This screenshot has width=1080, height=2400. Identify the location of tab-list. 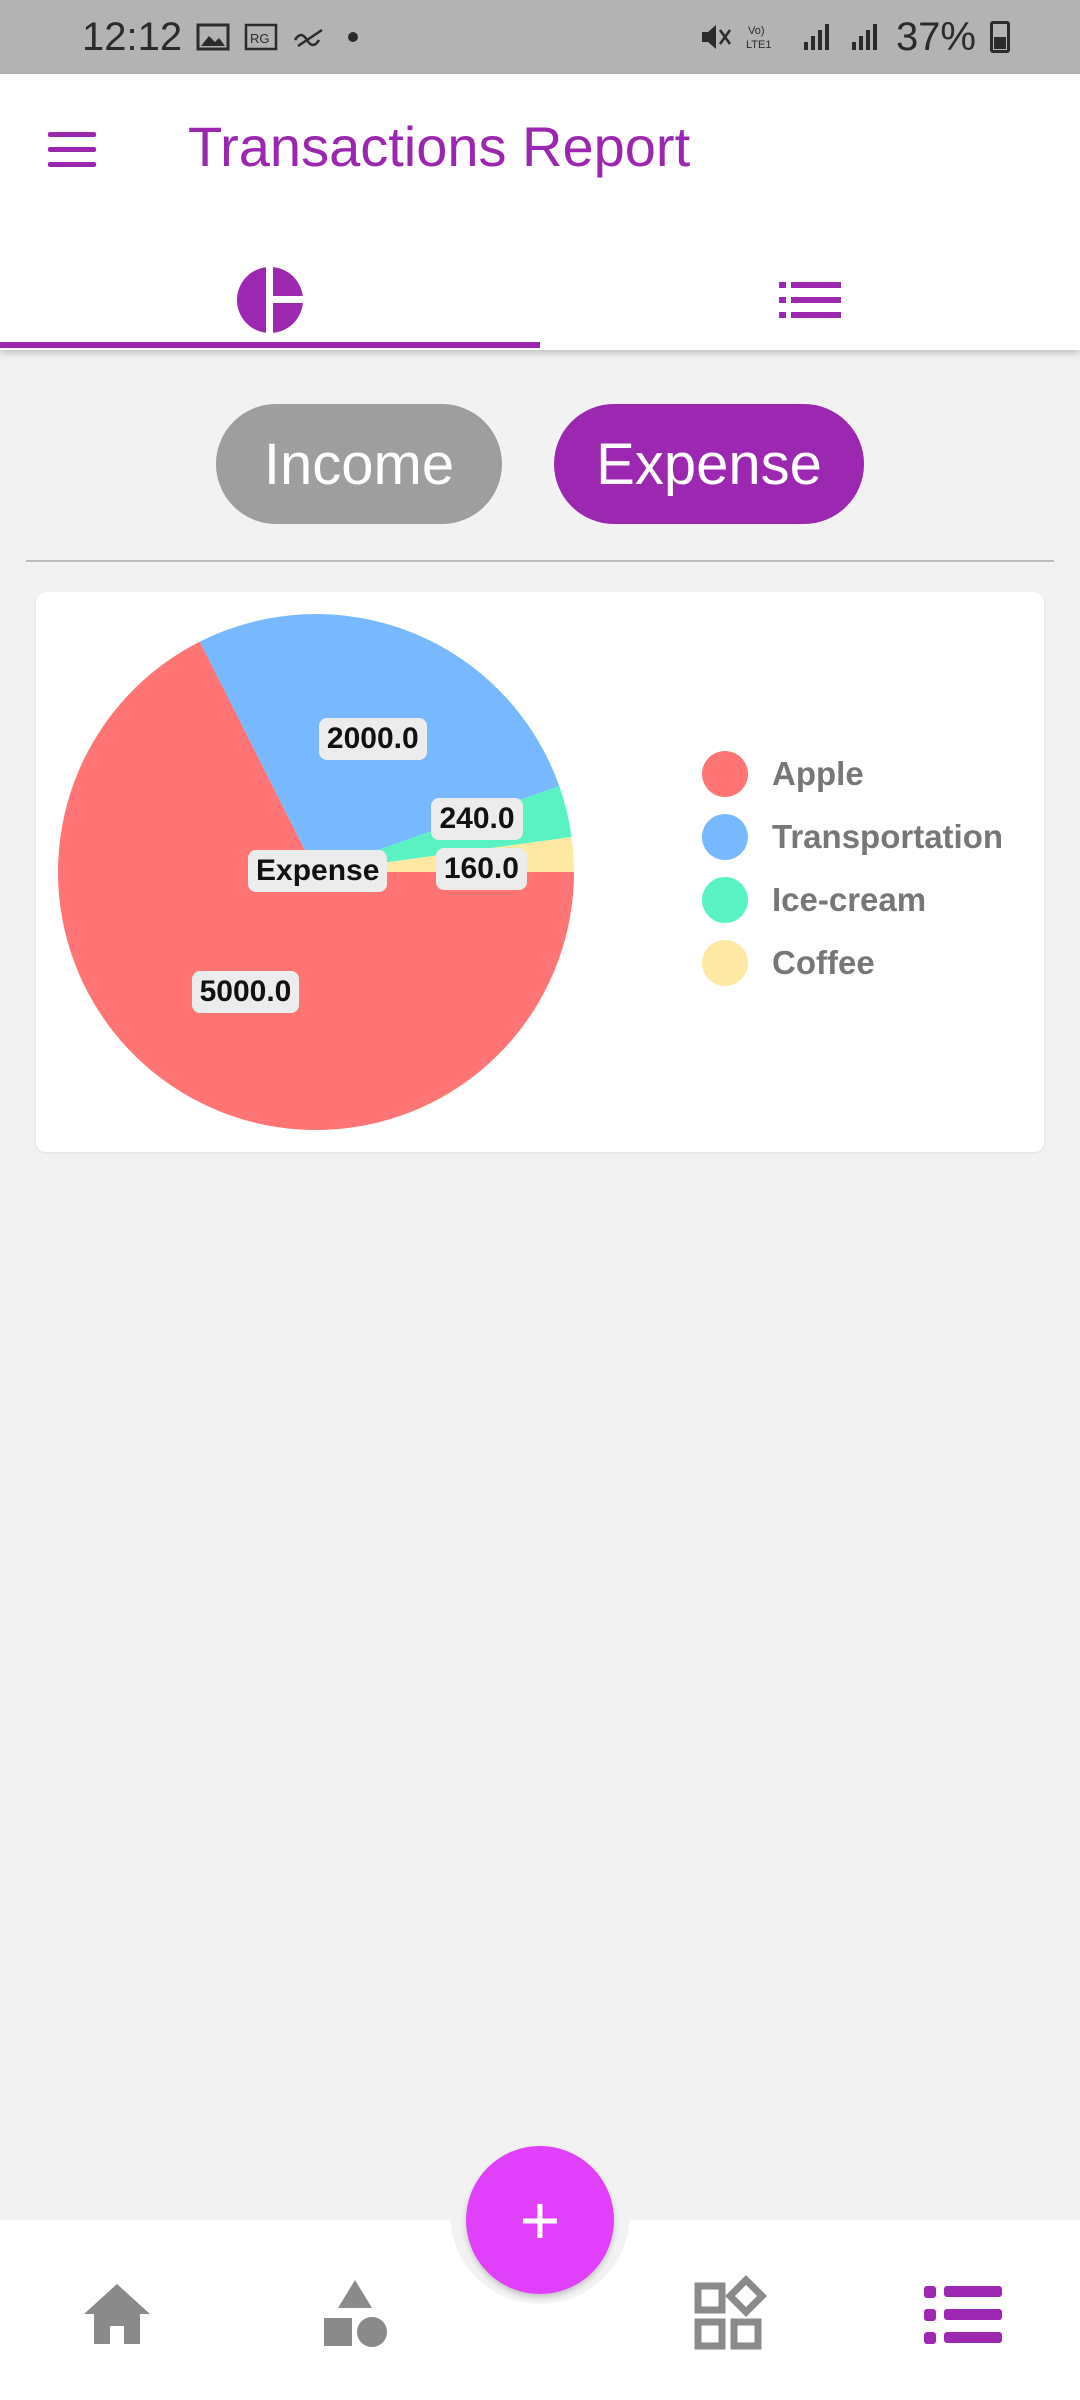
(810, 300).